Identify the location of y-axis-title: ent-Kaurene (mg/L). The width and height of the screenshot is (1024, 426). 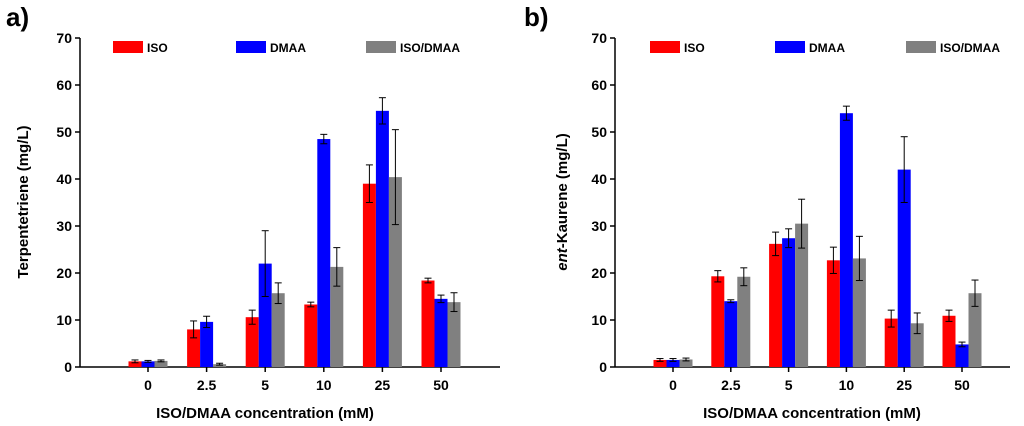
(562, 202).